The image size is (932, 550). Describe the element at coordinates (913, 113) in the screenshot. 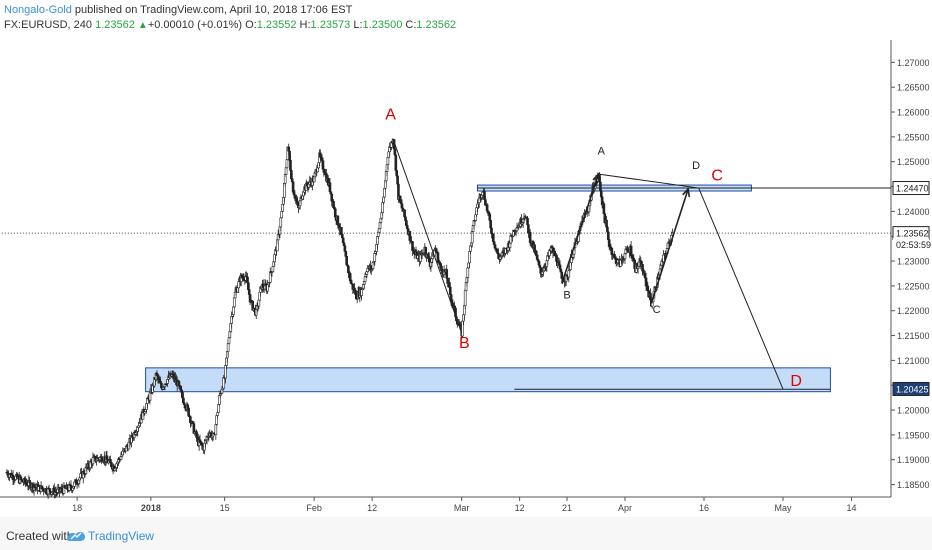

I see `y-tick-label: 1.26000` at that location.